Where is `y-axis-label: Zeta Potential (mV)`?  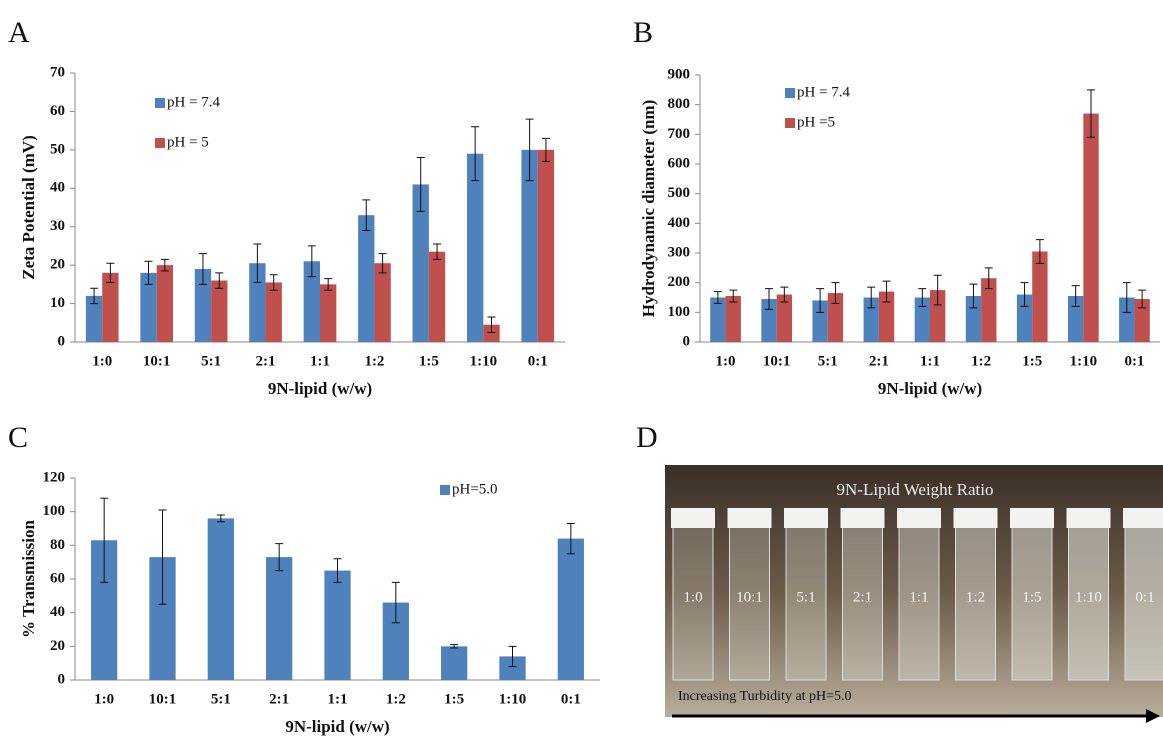
y-axis-label: Zeta Potential (mV) is located at coordinates (28, 207).